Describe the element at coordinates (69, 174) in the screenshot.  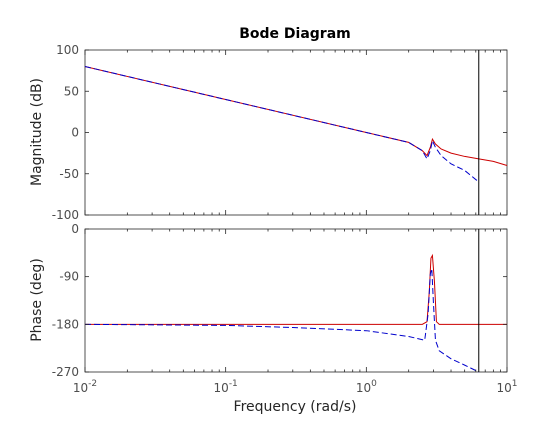
I see `magnitude-y-tick-label: -50` at that location.